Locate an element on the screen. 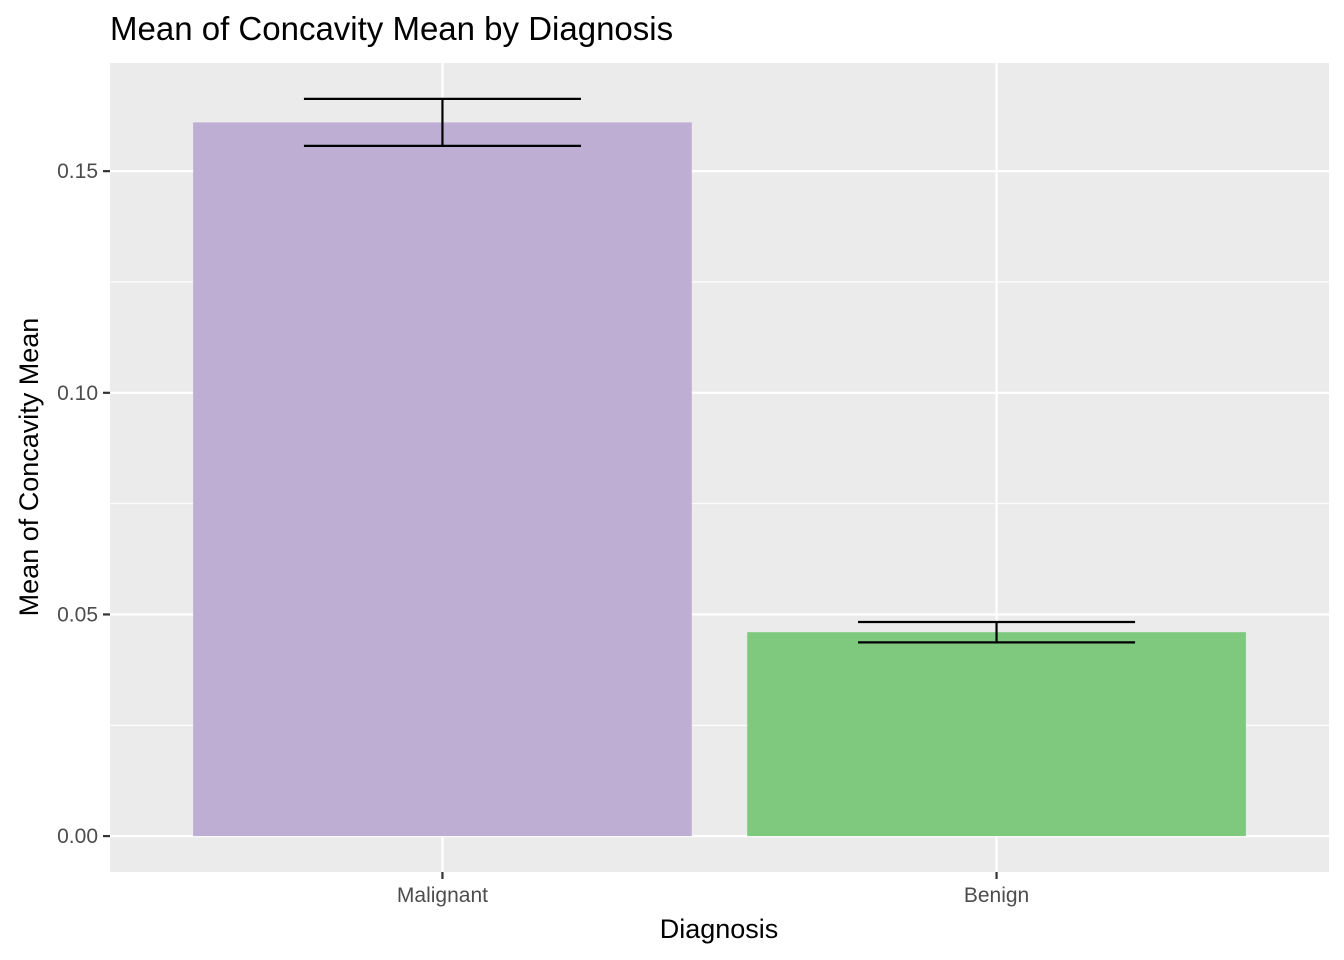 The image size is (1344, 960). x-axis: Malignant Benign is located at coordinates (713, 889).